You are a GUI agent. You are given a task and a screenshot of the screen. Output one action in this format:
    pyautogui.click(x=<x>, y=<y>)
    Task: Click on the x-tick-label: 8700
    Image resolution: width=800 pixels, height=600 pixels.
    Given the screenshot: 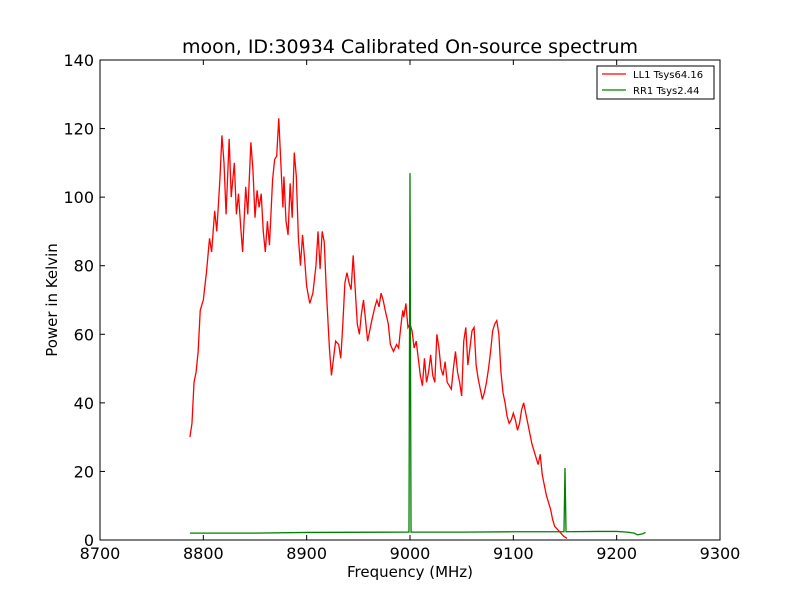 What is the action you would take?
    pyautogui.click(x=100, y=553)
    